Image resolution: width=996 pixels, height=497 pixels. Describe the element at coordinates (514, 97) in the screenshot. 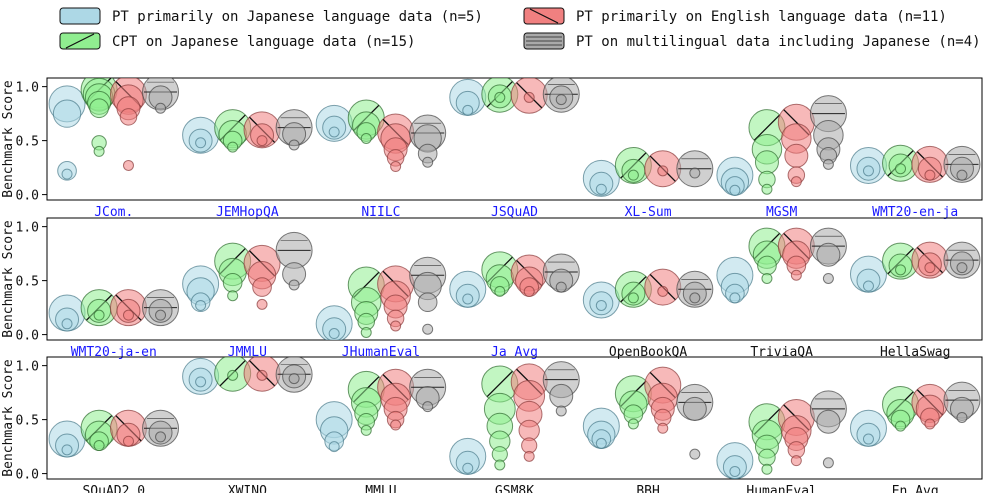

I see `category-JSQuAD` at that location.